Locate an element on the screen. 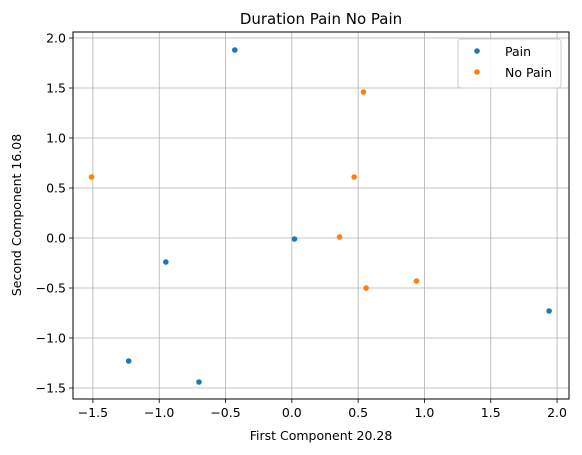  legend-marker-pain is located at coordinates (477, 51).